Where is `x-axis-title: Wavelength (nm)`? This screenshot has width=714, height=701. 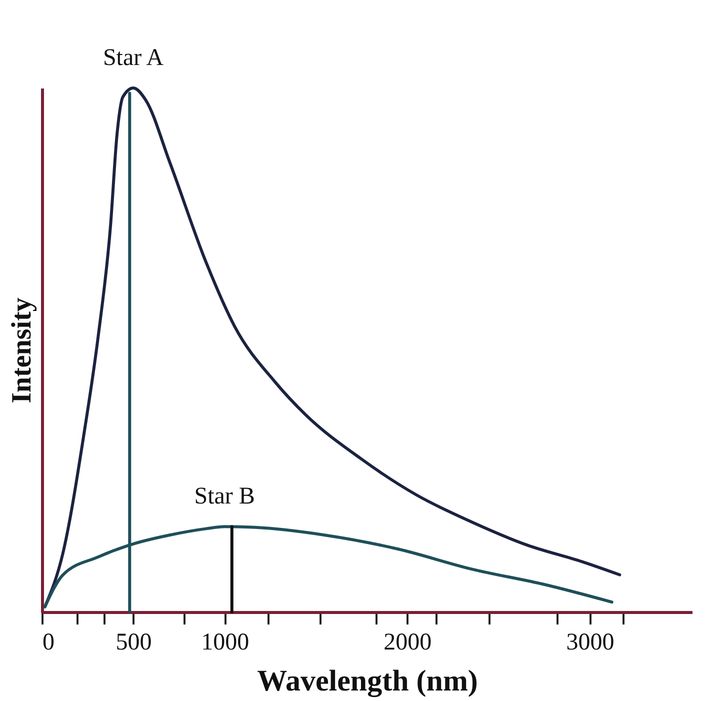 x-axis-title: Wavelength (nm) is located at coordinates (367, 681).